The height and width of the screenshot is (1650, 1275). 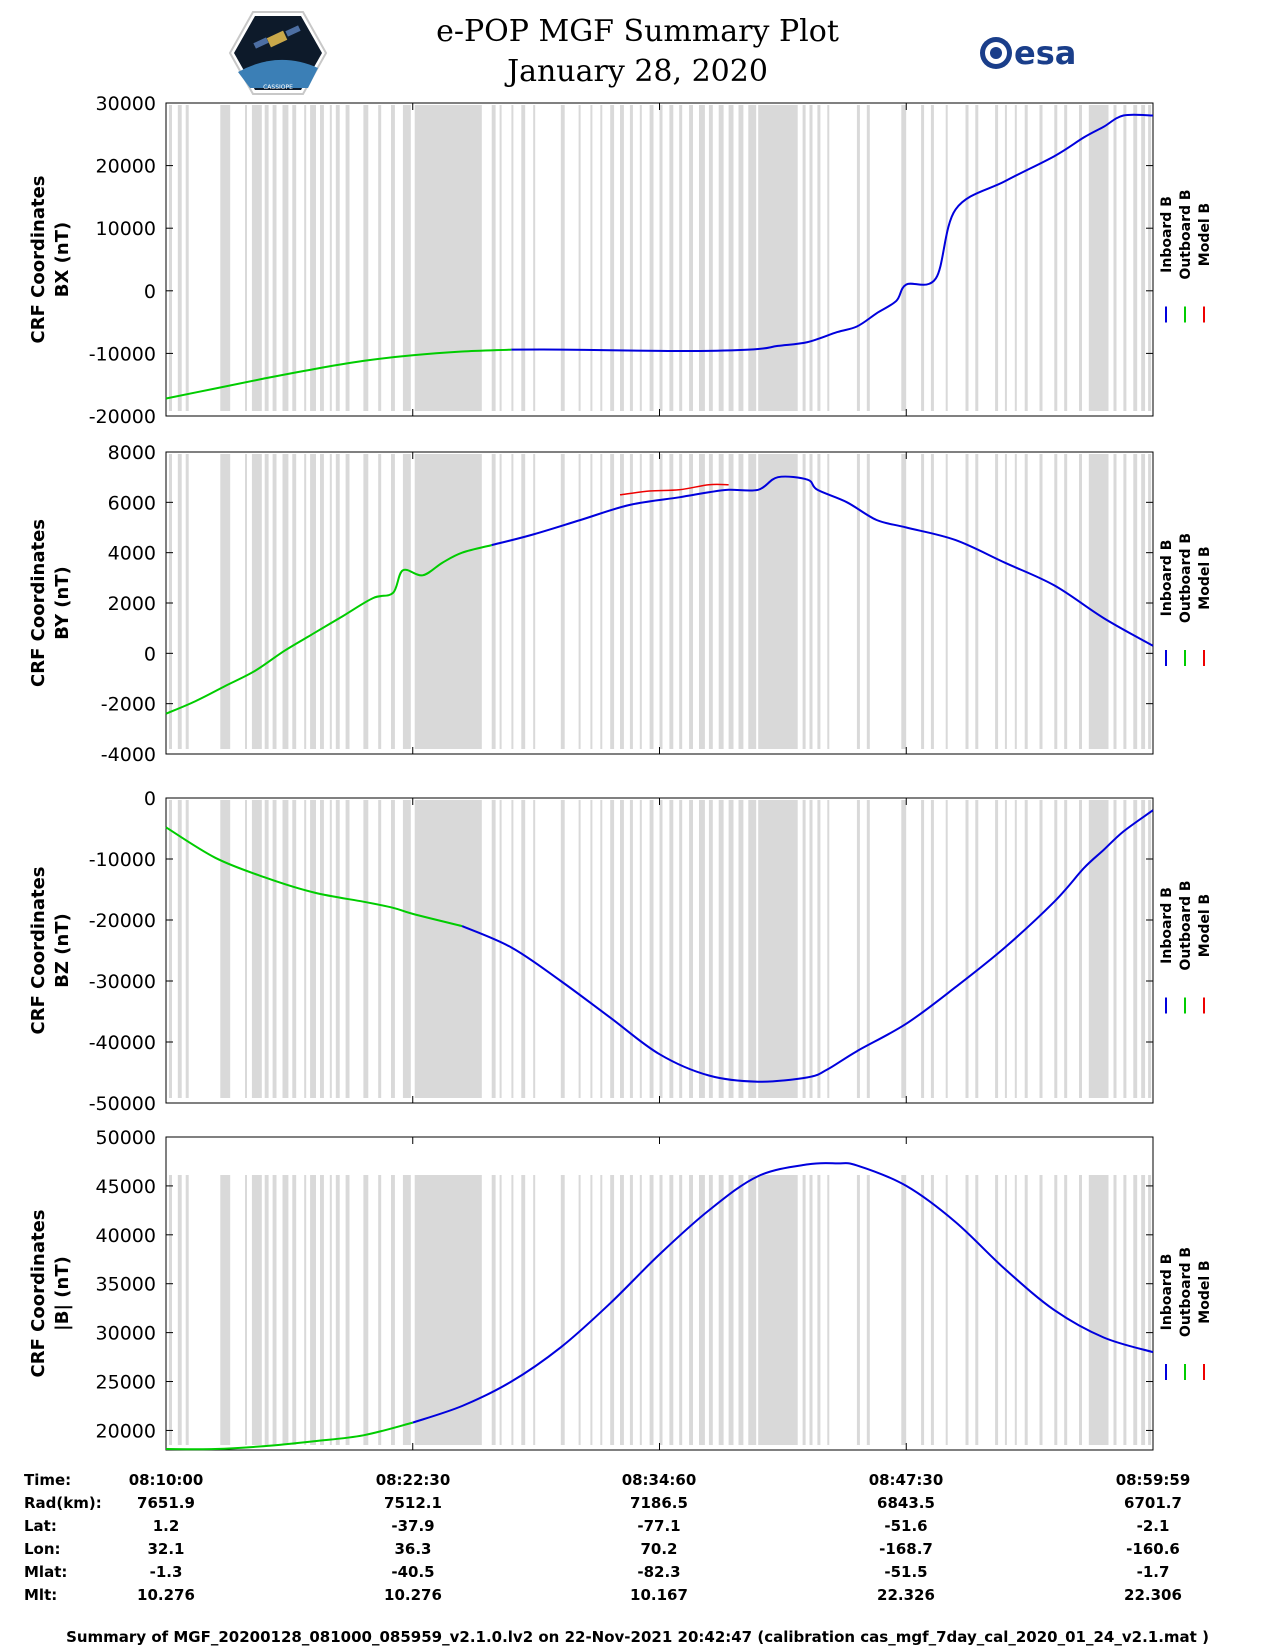 I want to click on table-cell: 08:59:59, so click(x=1153, y=1480).